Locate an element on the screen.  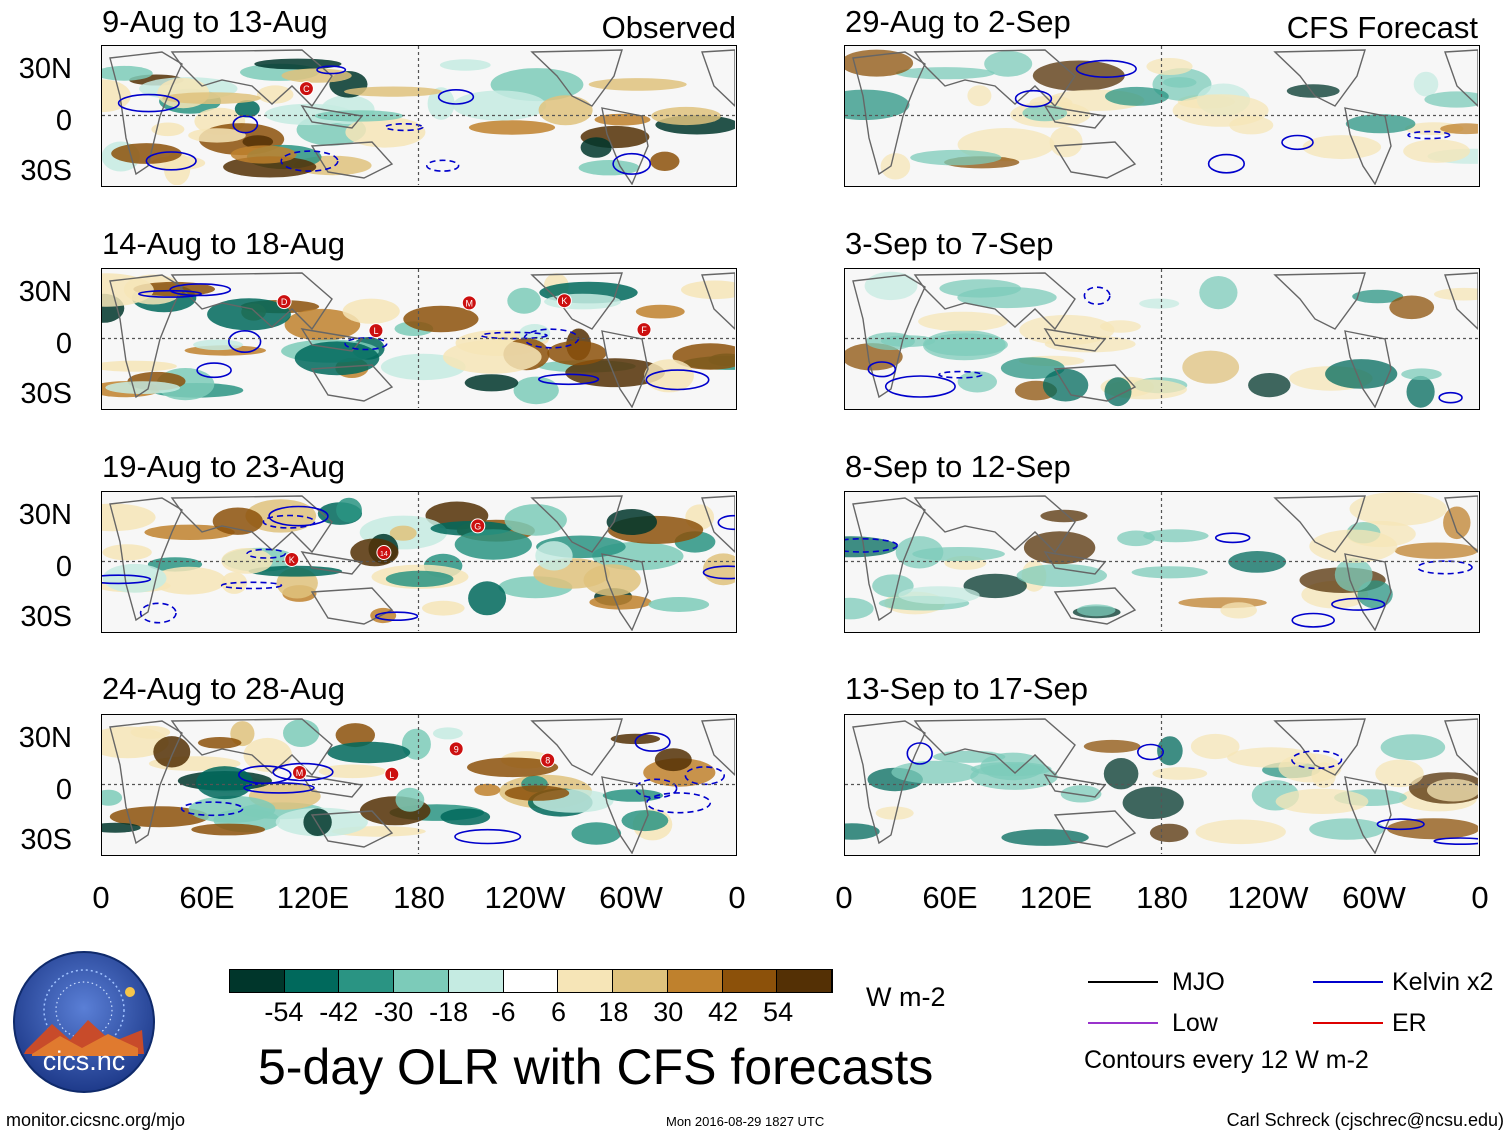
svg-text: L is located at coordinates (391, 775).